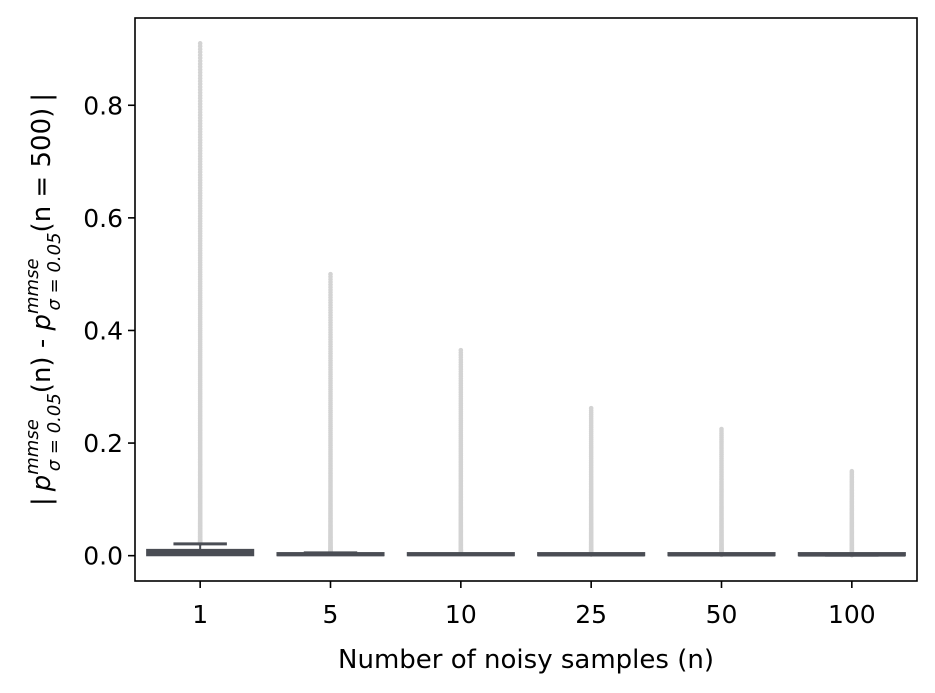 The height and width of the screenshot is (693, 935). I want to click on ylabel-sub2: σ = 0.05, so click(54, 271).